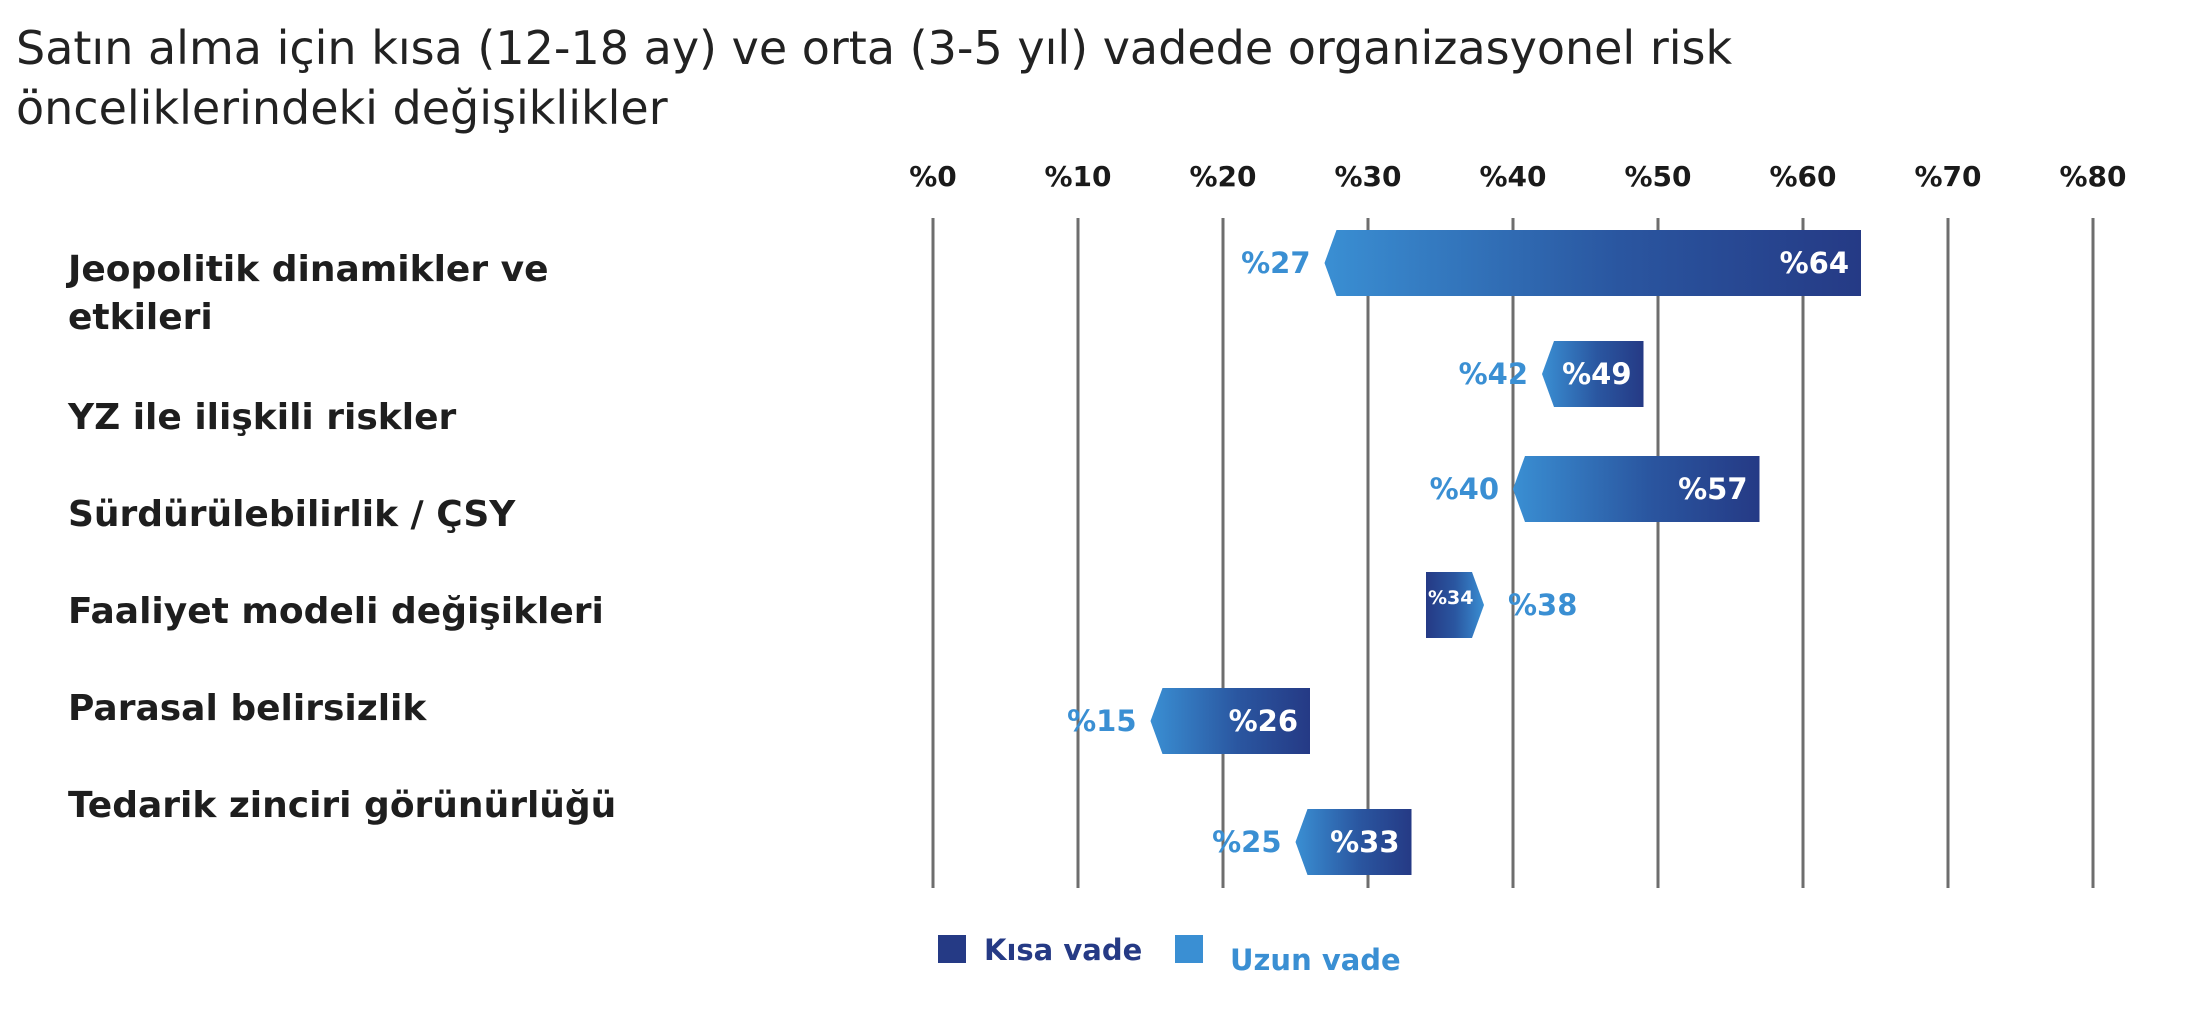  I want to click on short-term-value-label: %57, so click(1712, 489).